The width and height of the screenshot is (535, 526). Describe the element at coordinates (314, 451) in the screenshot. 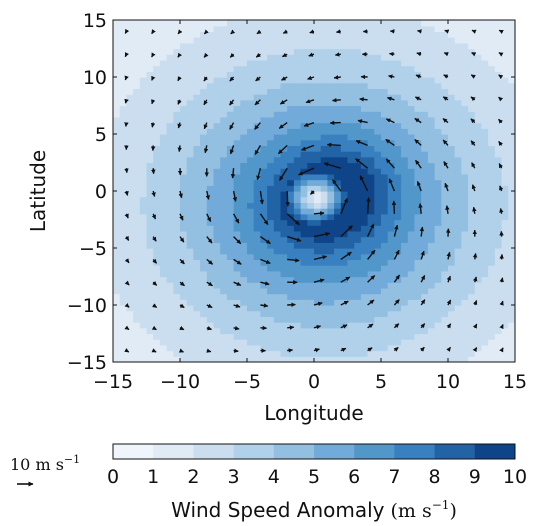

I see `colorbar` at that location.